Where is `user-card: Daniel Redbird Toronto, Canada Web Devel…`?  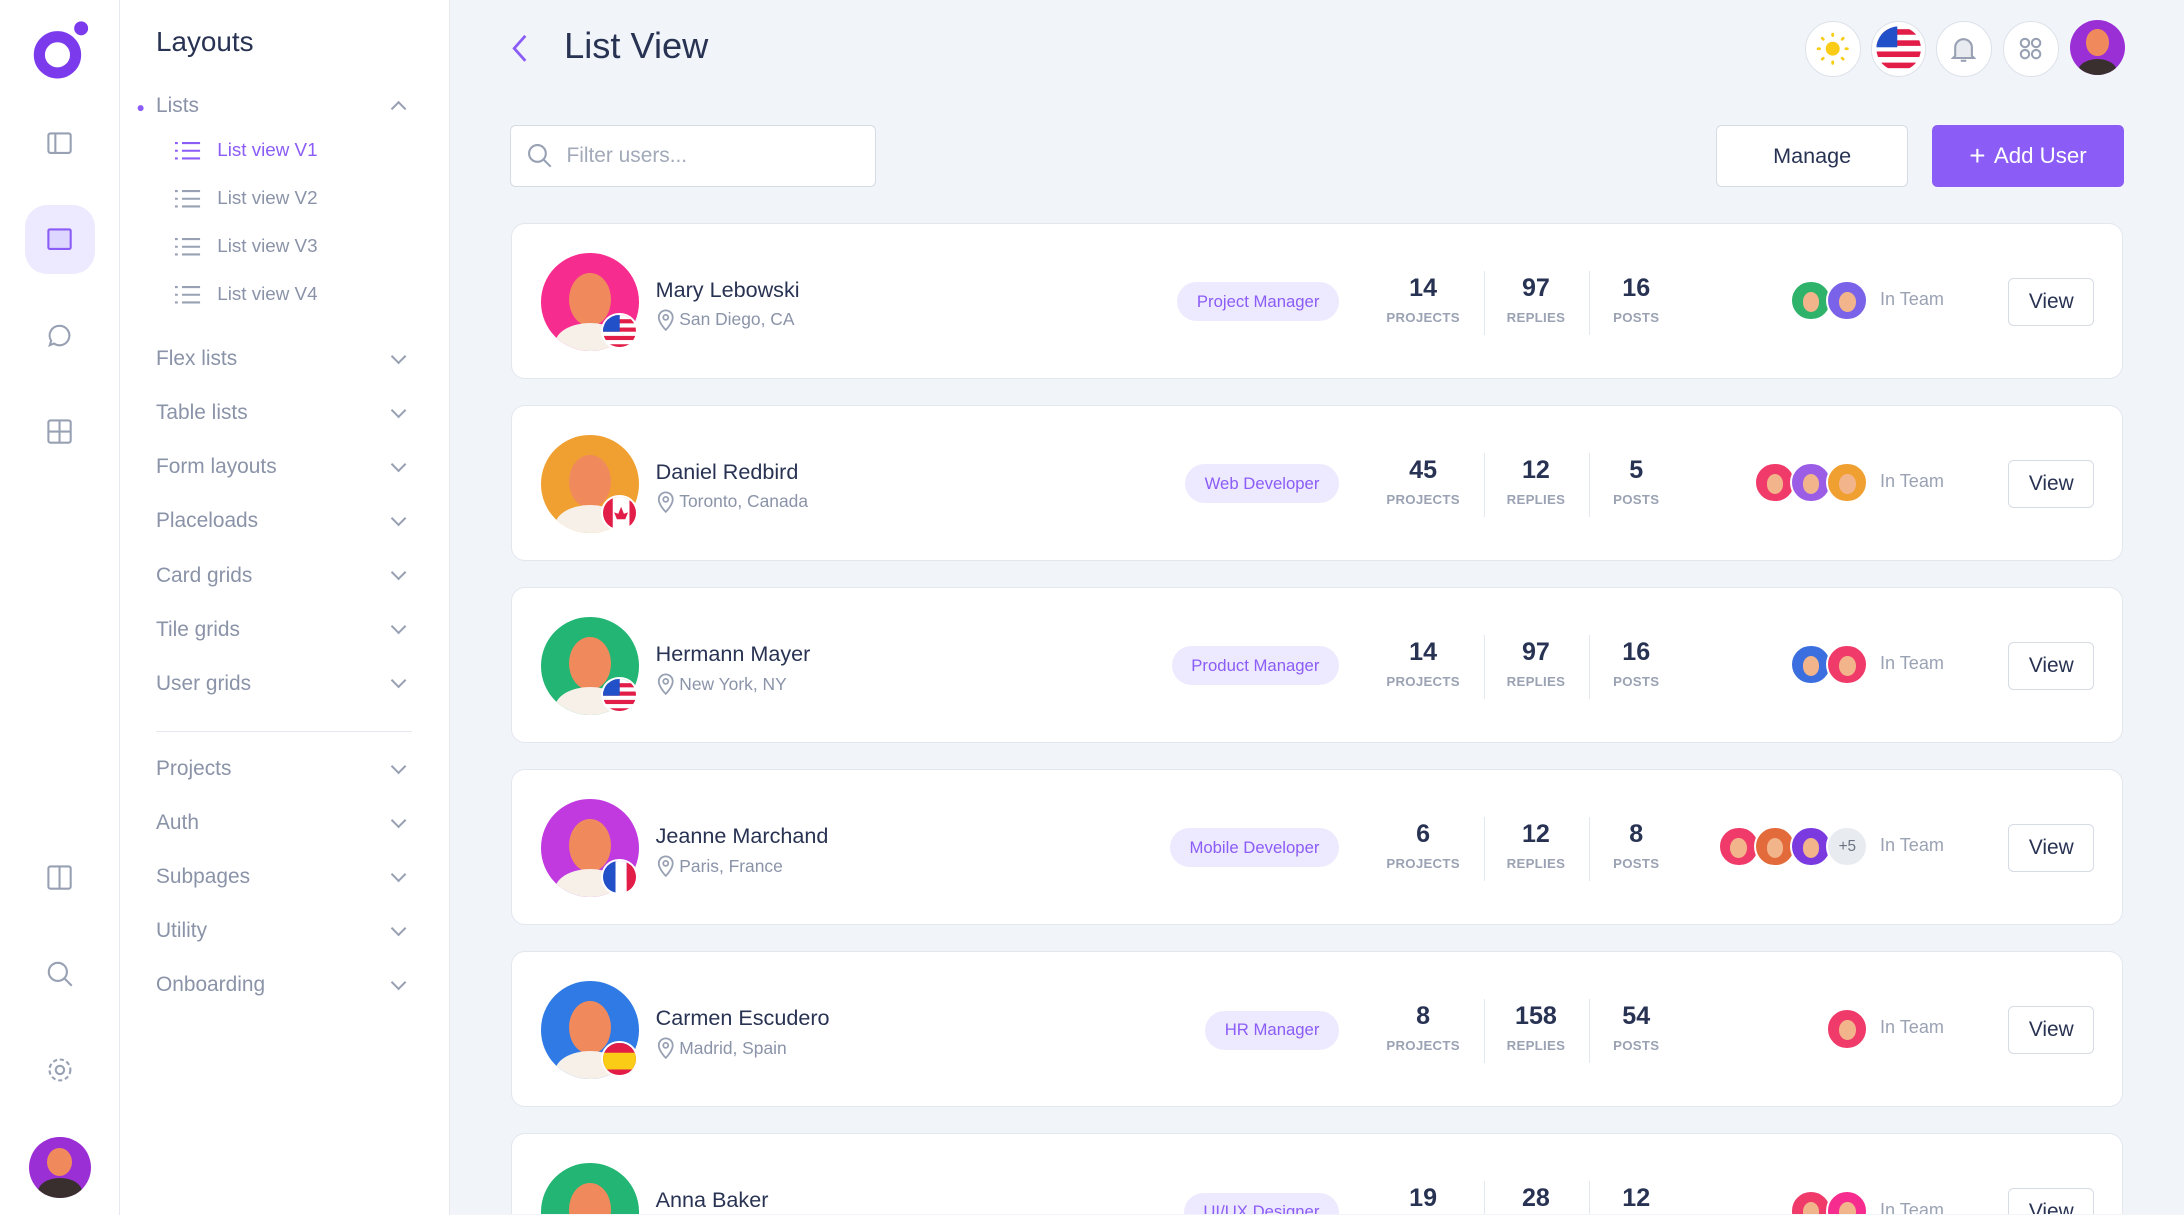 user-card: Daniel Redbird Toronto, Canada Web Devel… is located at coordinates (1317, 482).